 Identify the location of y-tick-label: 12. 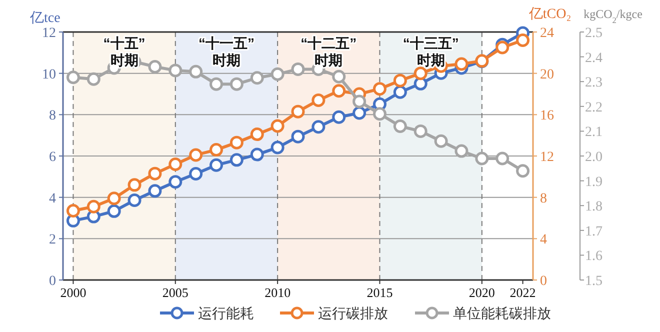
(49, 33).